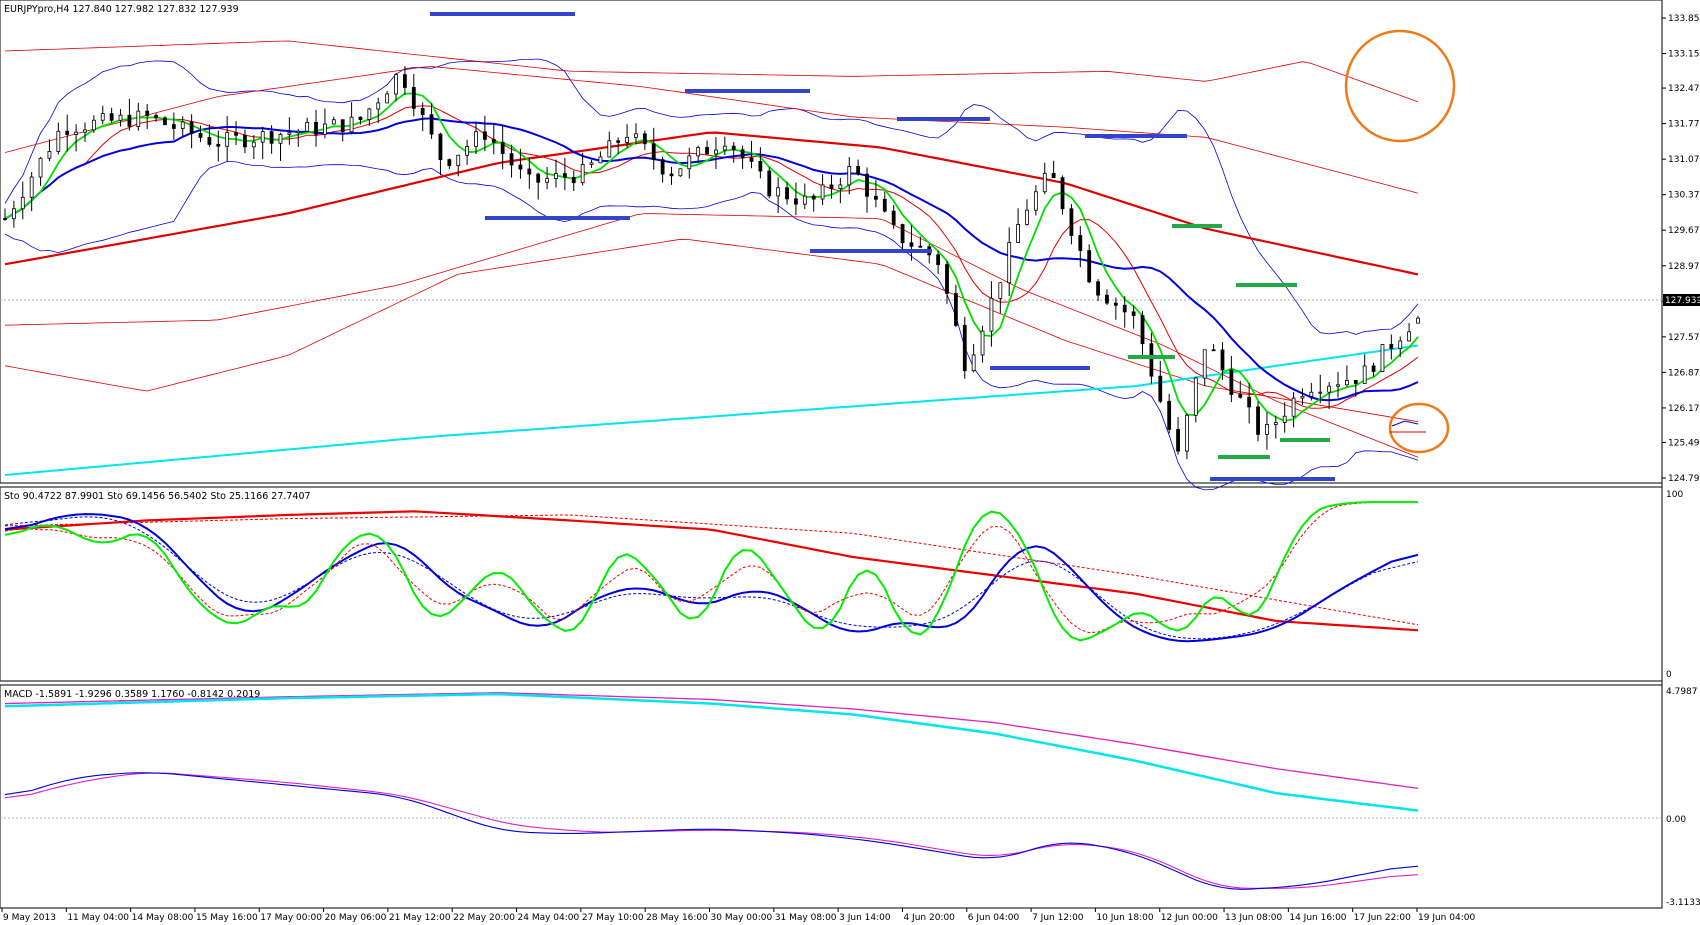 The image size is (1700, 925). I want to click on time-tick-label: 27 May 10:00, so click(613, 918).